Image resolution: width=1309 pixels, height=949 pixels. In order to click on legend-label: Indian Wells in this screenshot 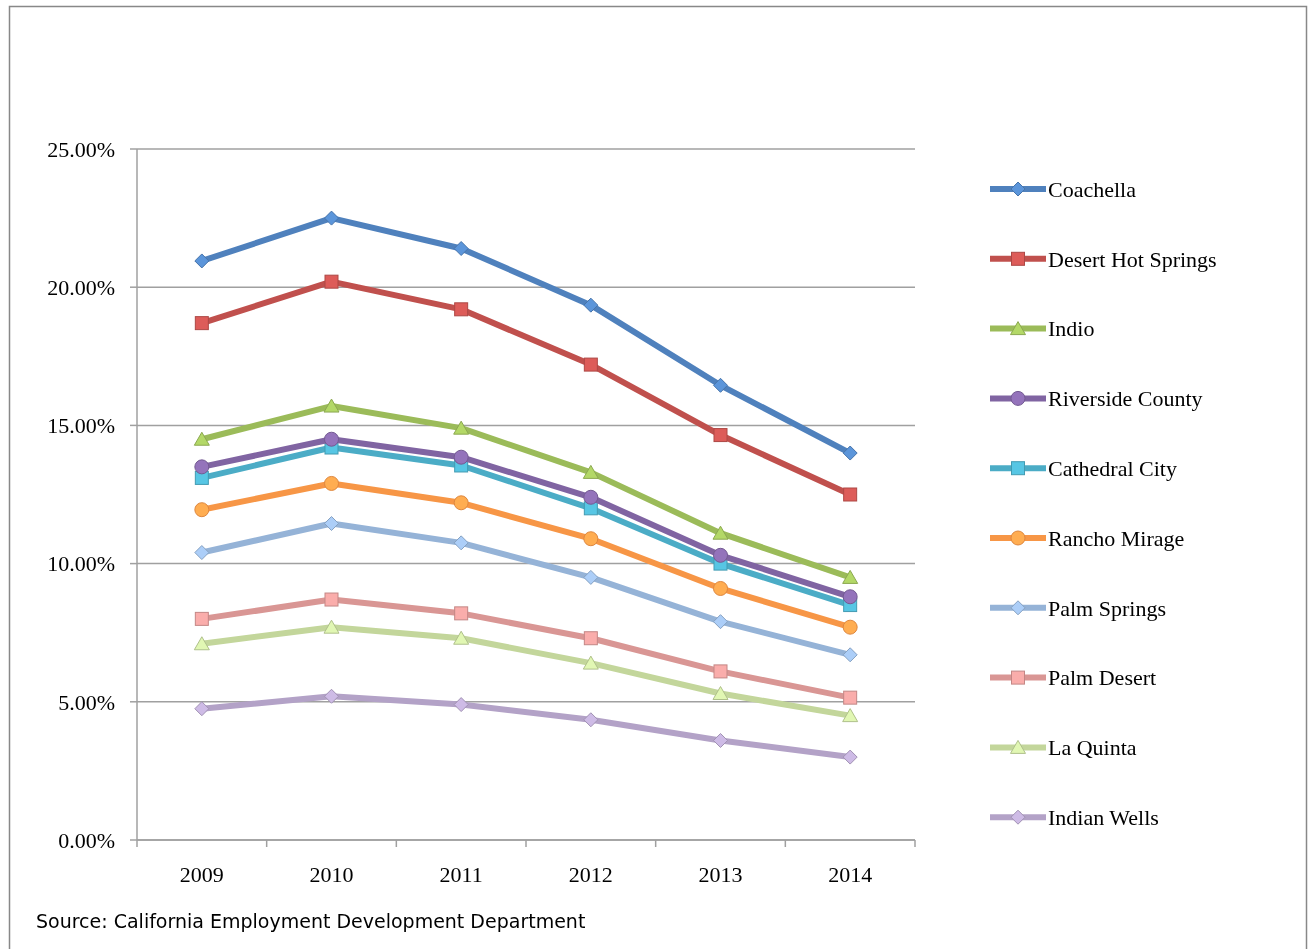, I will do `click(1103, 817)`.